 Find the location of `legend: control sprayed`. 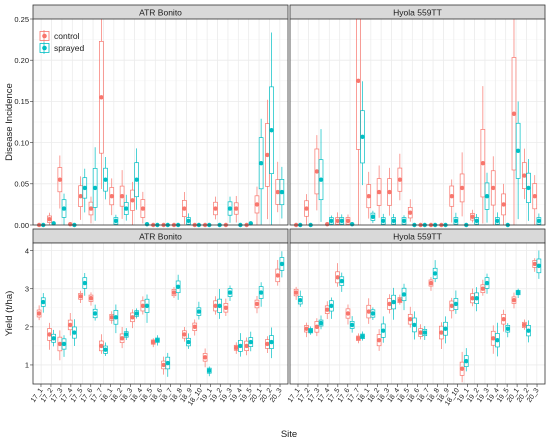

legend: control sprayed is located at coordinates (62, 42).